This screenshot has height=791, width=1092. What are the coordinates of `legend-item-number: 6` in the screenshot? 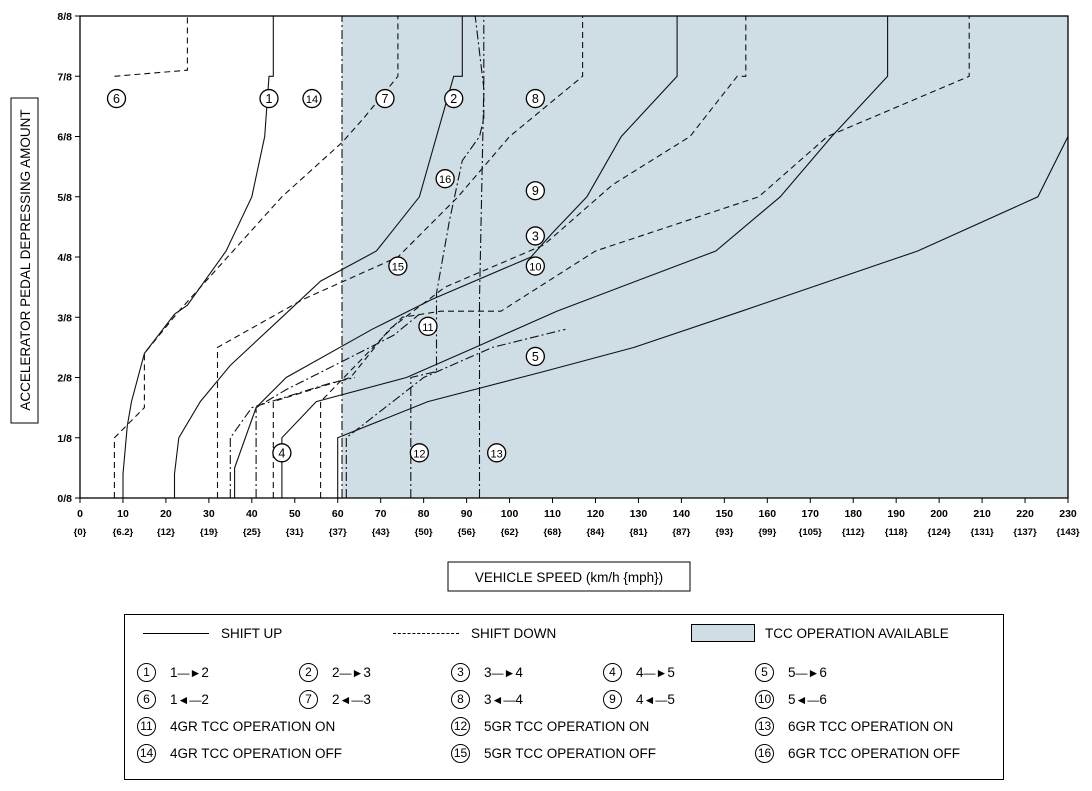 It's located at (146, 699).